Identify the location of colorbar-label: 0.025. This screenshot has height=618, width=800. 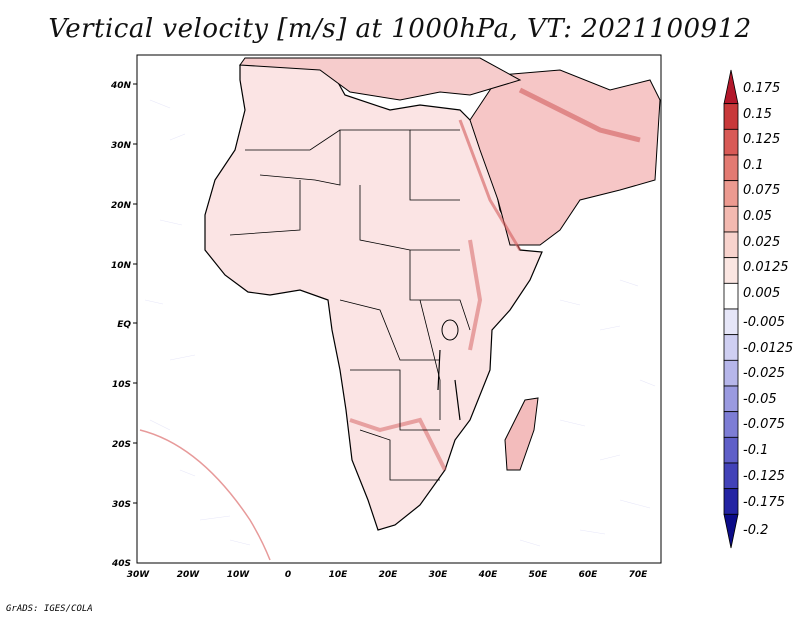
(761, 242).